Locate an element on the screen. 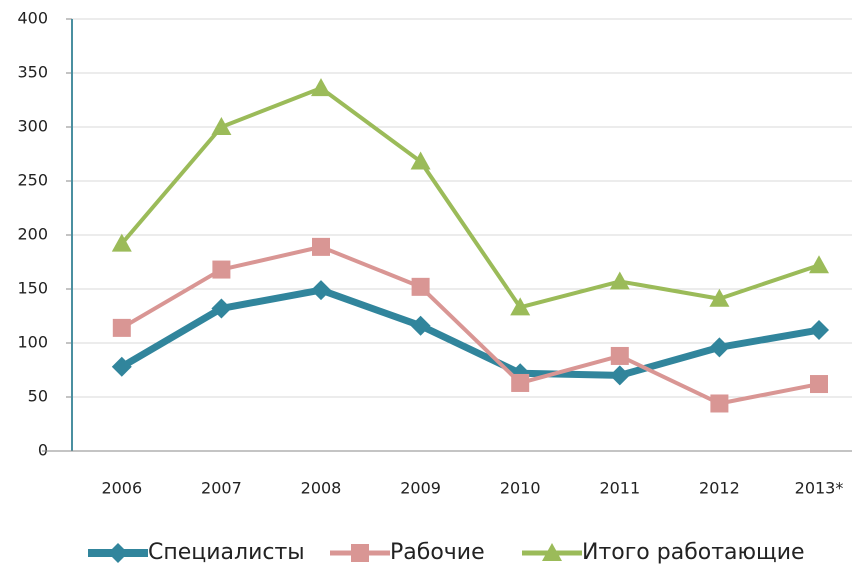 This screenshot has height=566, width=852. x-tick-label: 2013* is located at coordinates (819, 488).